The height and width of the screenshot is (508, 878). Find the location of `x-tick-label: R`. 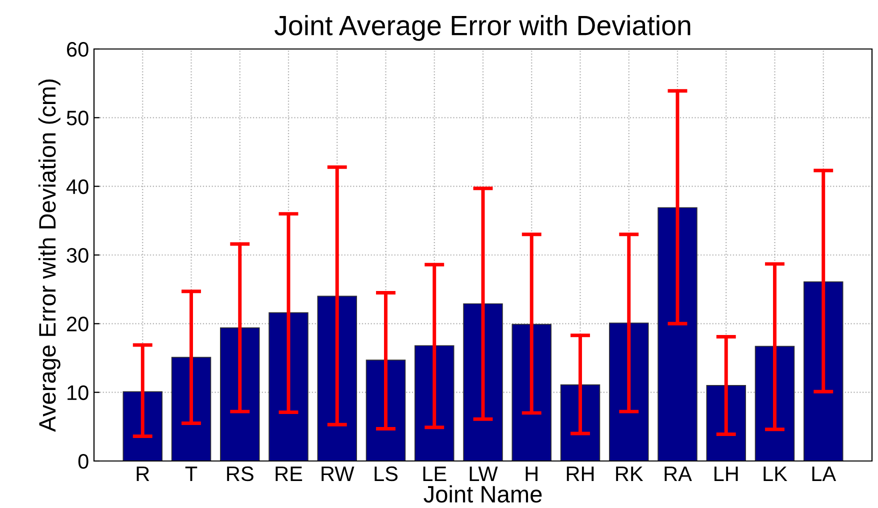

x-tick-label: R is located at coordinates (143, 473).